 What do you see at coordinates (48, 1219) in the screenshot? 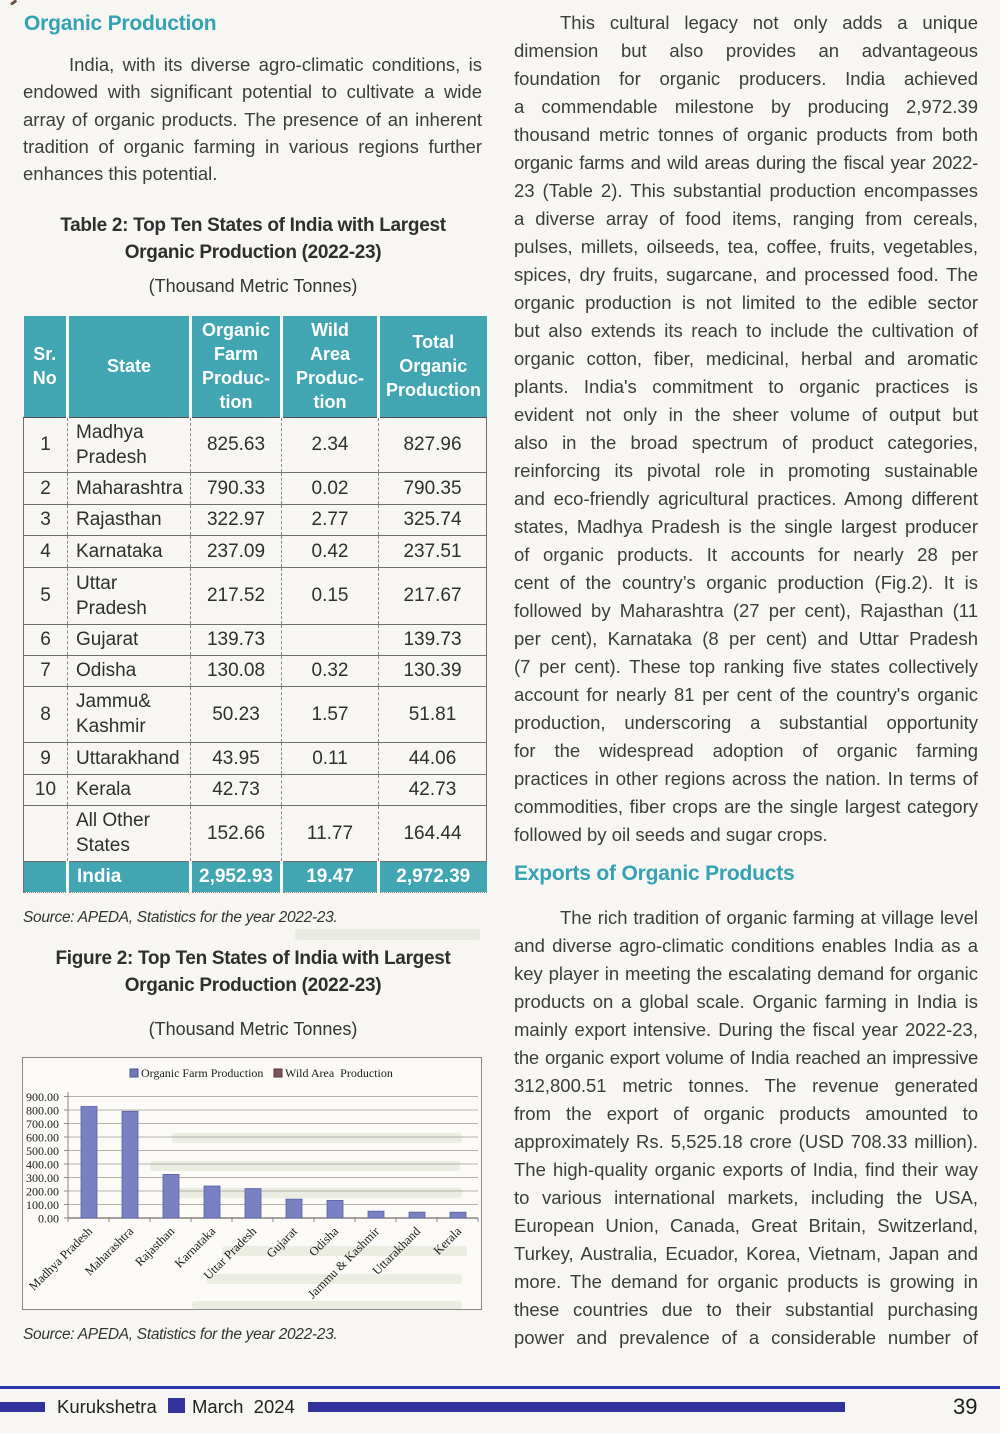
I see `svg-text: 0.00` at bounding box center [48, 1219].